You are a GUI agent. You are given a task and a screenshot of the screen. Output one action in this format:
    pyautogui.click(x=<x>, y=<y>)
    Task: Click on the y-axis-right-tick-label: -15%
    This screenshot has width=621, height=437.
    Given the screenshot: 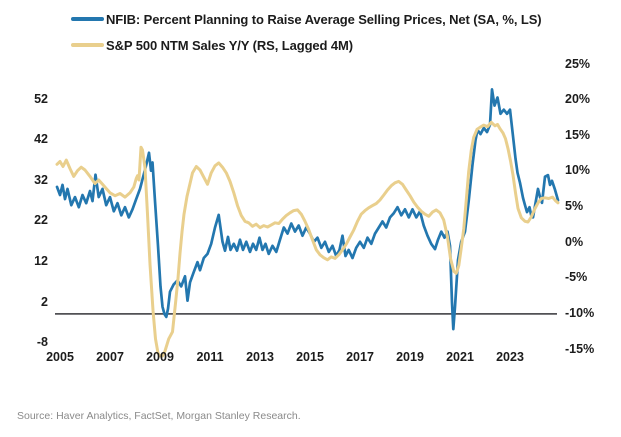 What is the action you would take?
    pyautogui.click(x=580, y=348)
    